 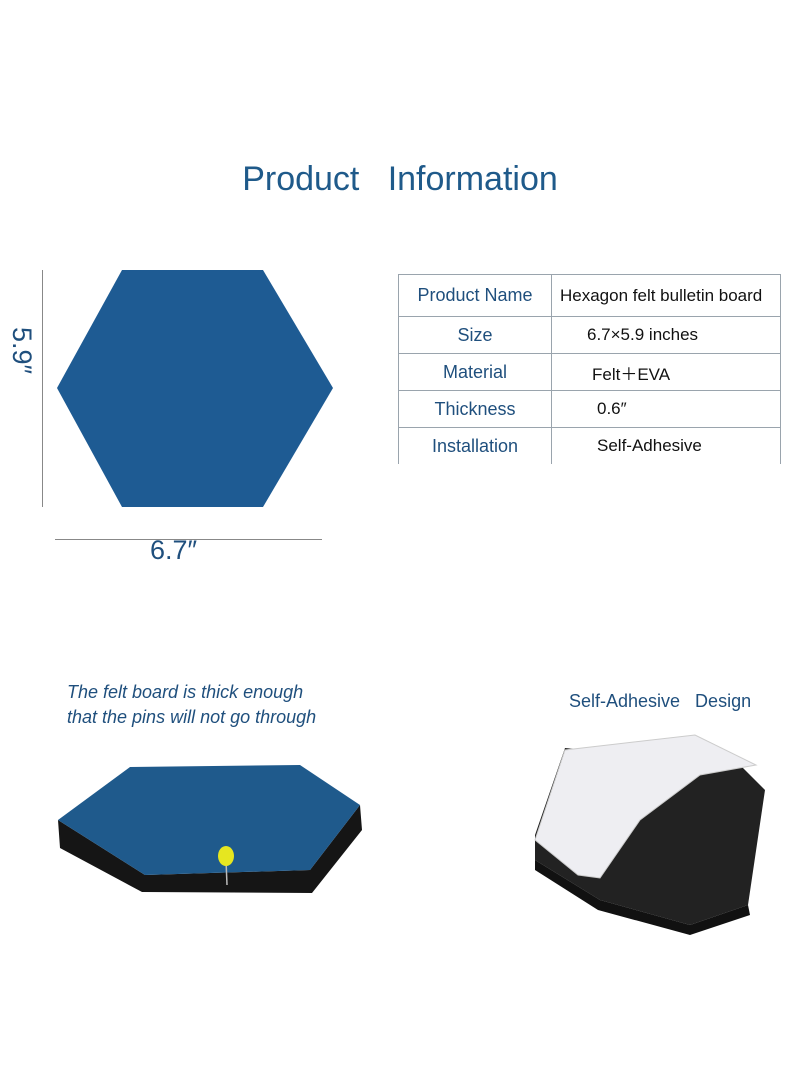 I want to click on table-row: Size 6.7×5.9 inches, so click(x=589, y=335).